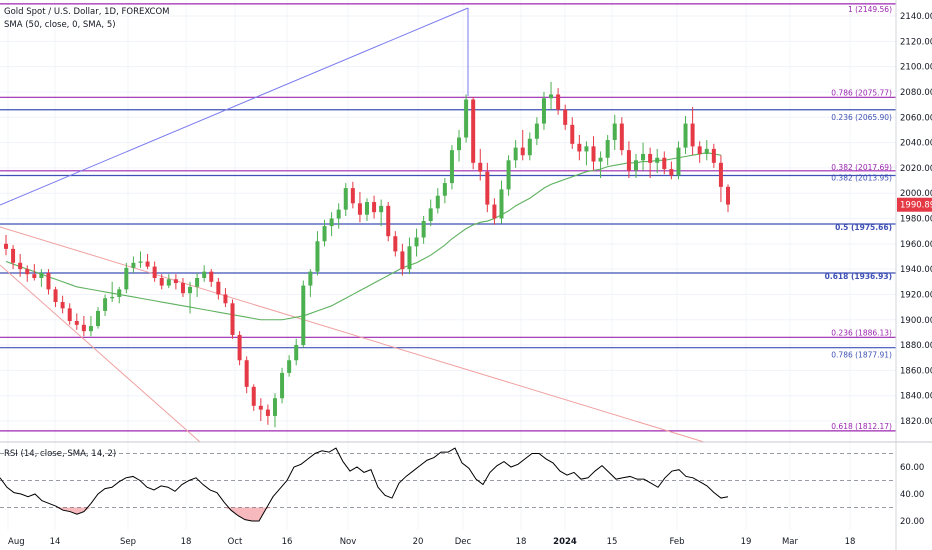 This screenshot has width=932, height=550. Describe the element at coordinates (16, 542) in the screenshot. I see `time-tick-label: Aug` at that location.